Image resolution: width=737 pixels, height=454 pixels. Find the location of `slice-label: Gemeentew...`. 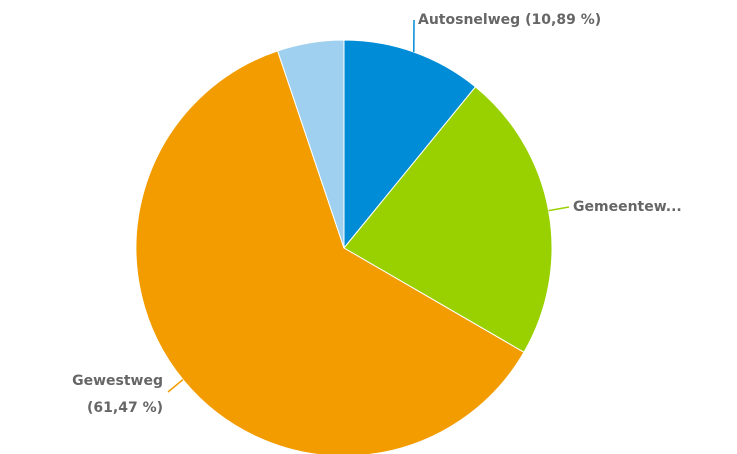

slice-label: Gemeentew... is located at coordinates (627, 207).